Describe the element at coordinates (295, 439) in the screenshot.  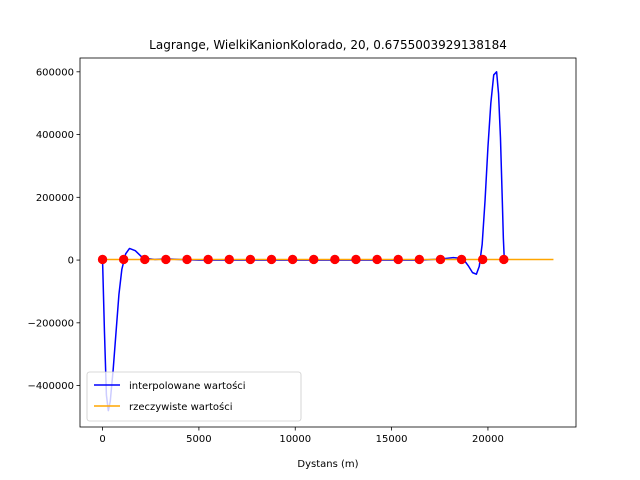
I see `x-tick-label: 10000` at that location.